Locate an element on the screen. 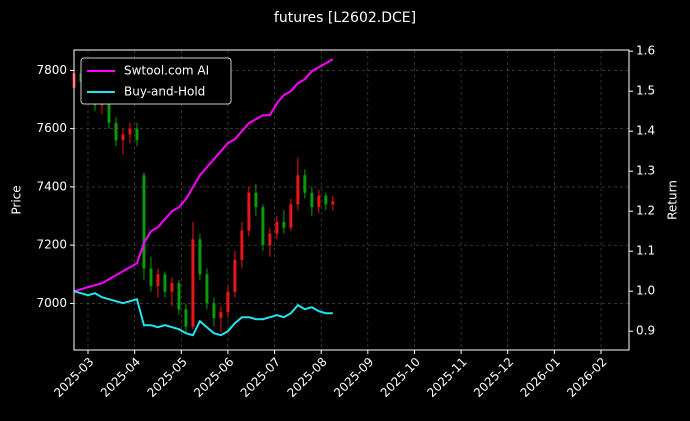  y-tick-label: 7000 is located at coordinates (51, 303).